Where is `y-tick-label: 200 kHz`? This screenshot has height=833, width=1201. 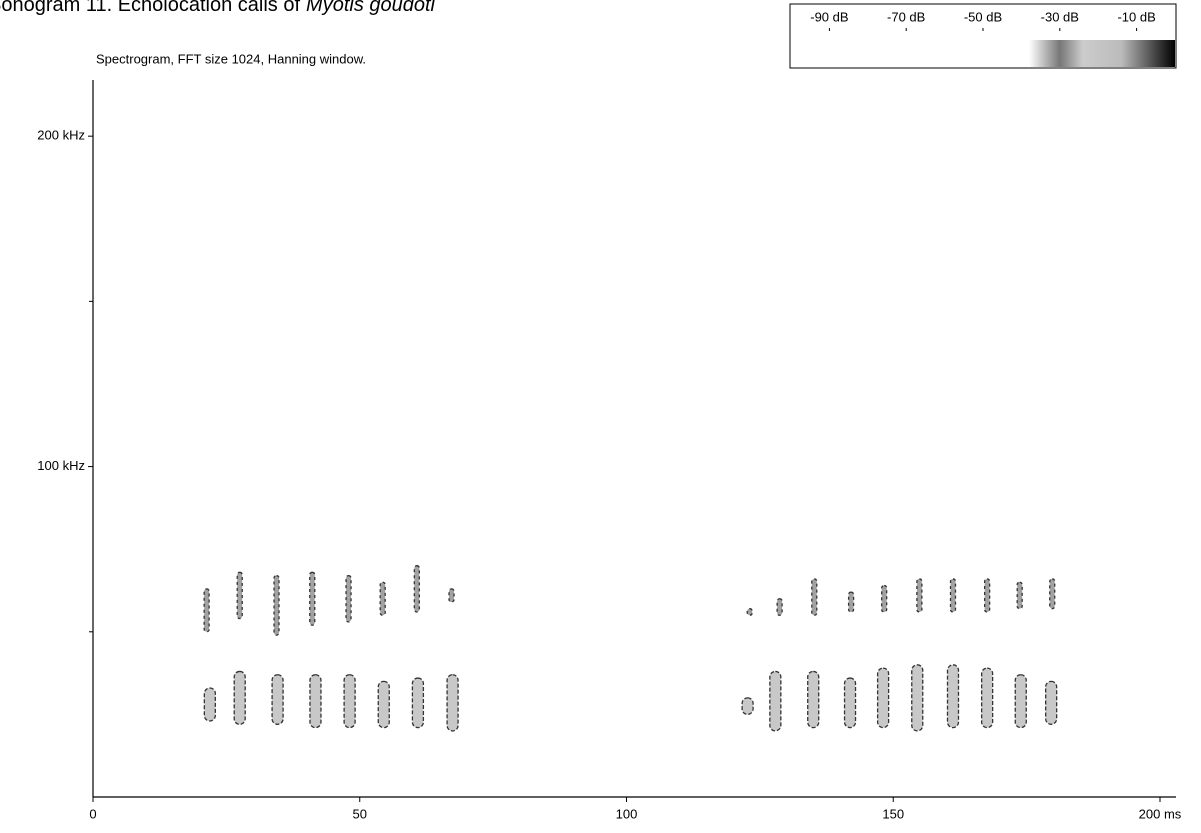 y-tick-label: 200 kHz is located at coordinates (61, 135).